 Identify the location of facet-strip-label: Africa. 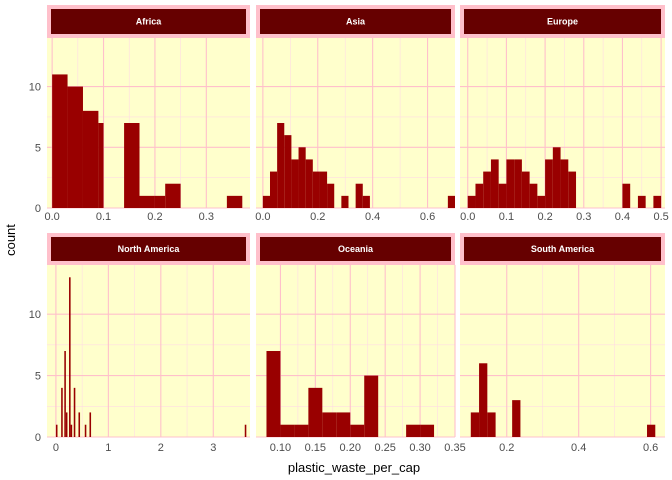
(149, 22).